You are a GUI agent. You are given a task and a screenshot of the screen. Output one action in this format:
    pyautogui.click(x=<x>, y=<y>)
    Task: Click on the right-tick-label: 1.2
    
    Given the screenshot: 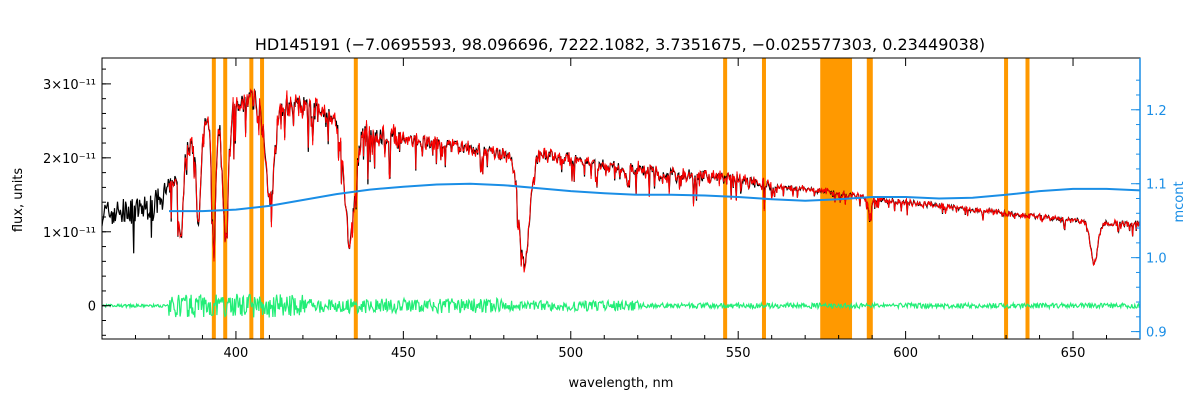 What is the action you would take?
    pyautogui.click(x=1156, y=111)
    